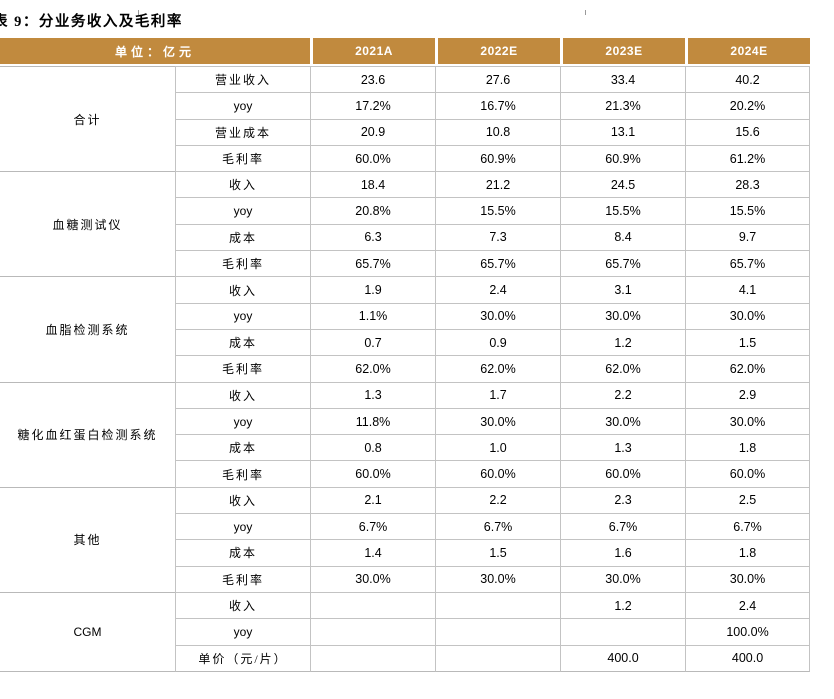 The image size is (834, 699). Describe the element at coordinates (748, 158) in the screenshot. I see `value-cell: 61.2%` at that location.